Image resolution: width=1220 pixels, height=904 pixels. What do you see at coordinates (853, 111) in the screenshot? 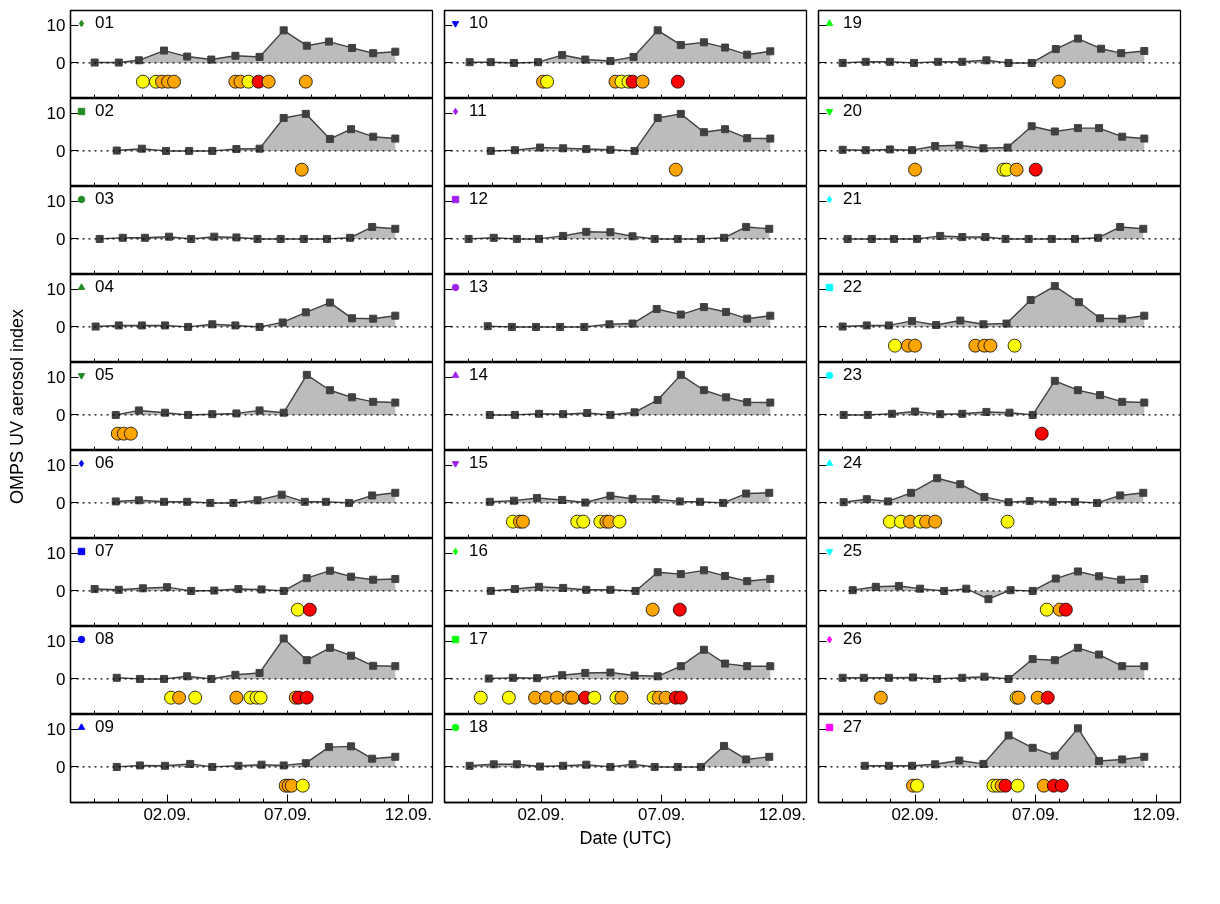
I see `legend-label: 20` at bounding box center [853, 111].